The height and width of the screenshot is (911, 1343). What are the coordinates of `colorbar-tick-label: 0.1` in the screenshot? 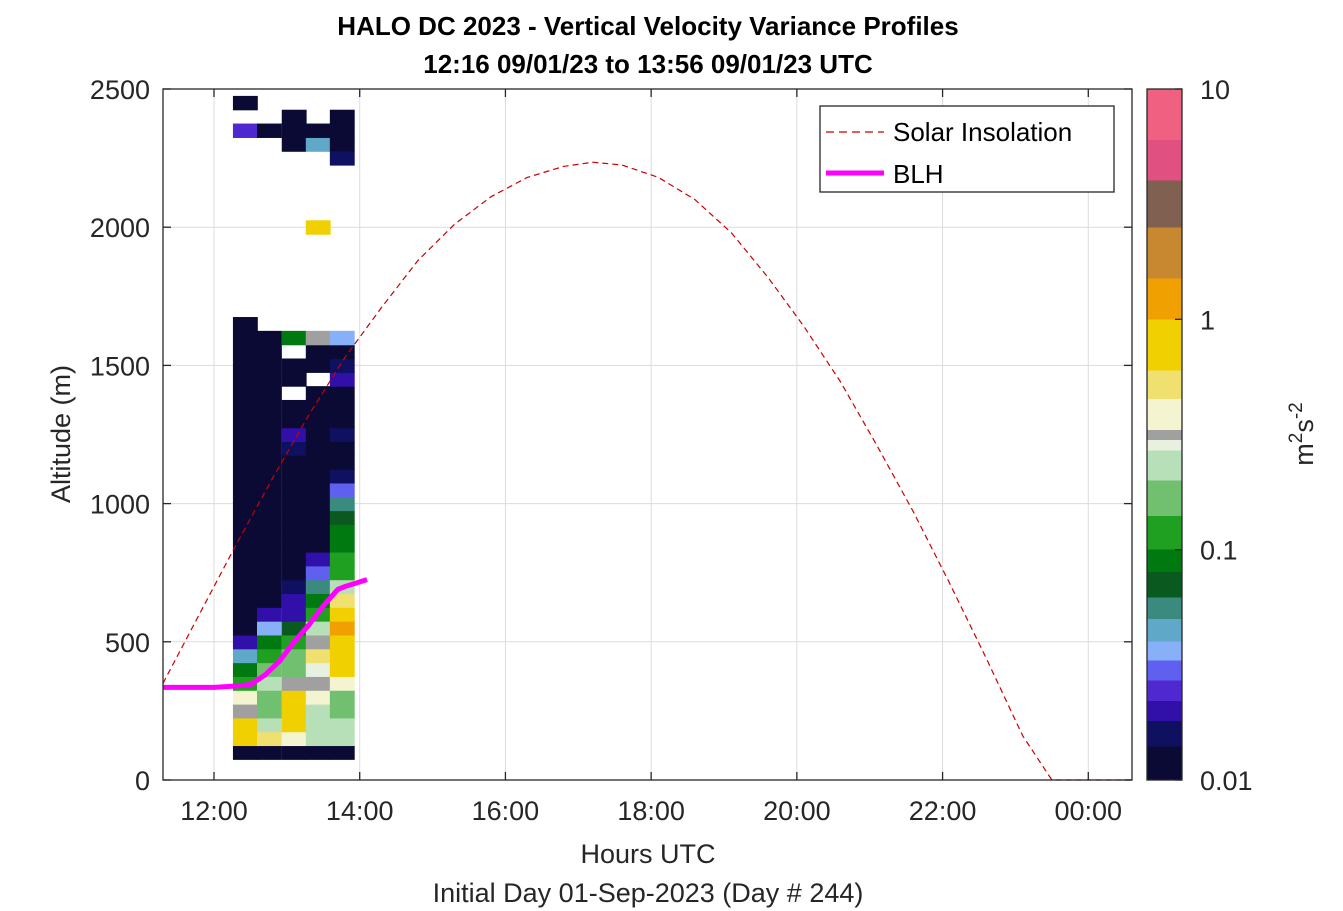 It's located at (1219, 551).